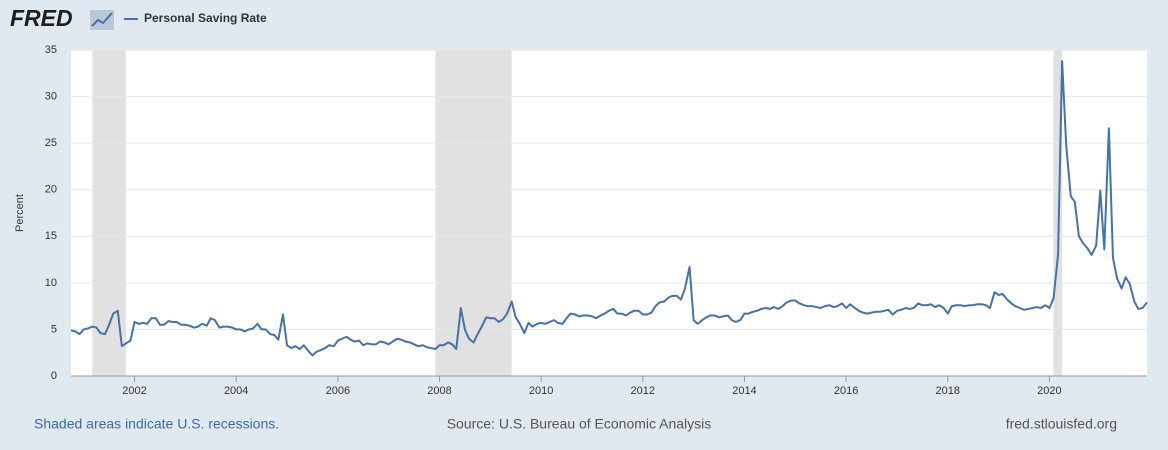 Image resolution: width=1168 pixels, height=450 pixels. Describe the element at coordinates (236, 391) in the screenshot. I see `x-tick-label: 2004` at that location.